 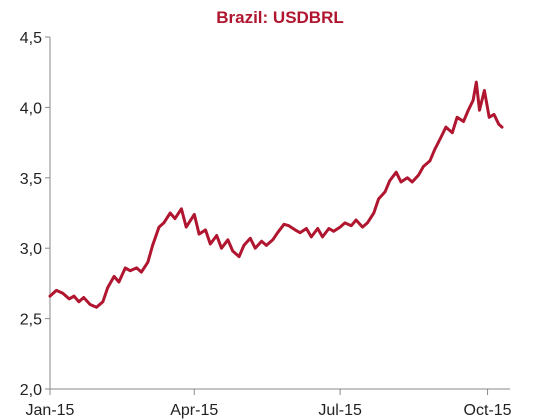 I want to click on y-axis: 2,0 2,5 3,0 3,5 4,0 4,5, so click(x=35, y=214).